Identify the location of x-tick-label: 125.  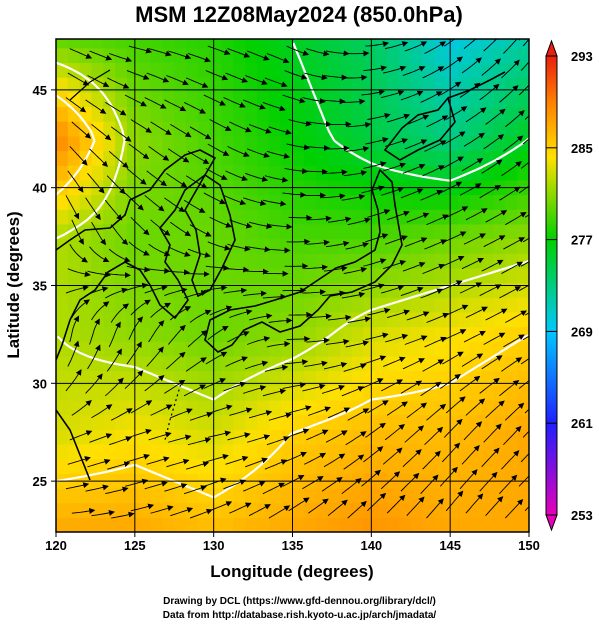
(135, 545).